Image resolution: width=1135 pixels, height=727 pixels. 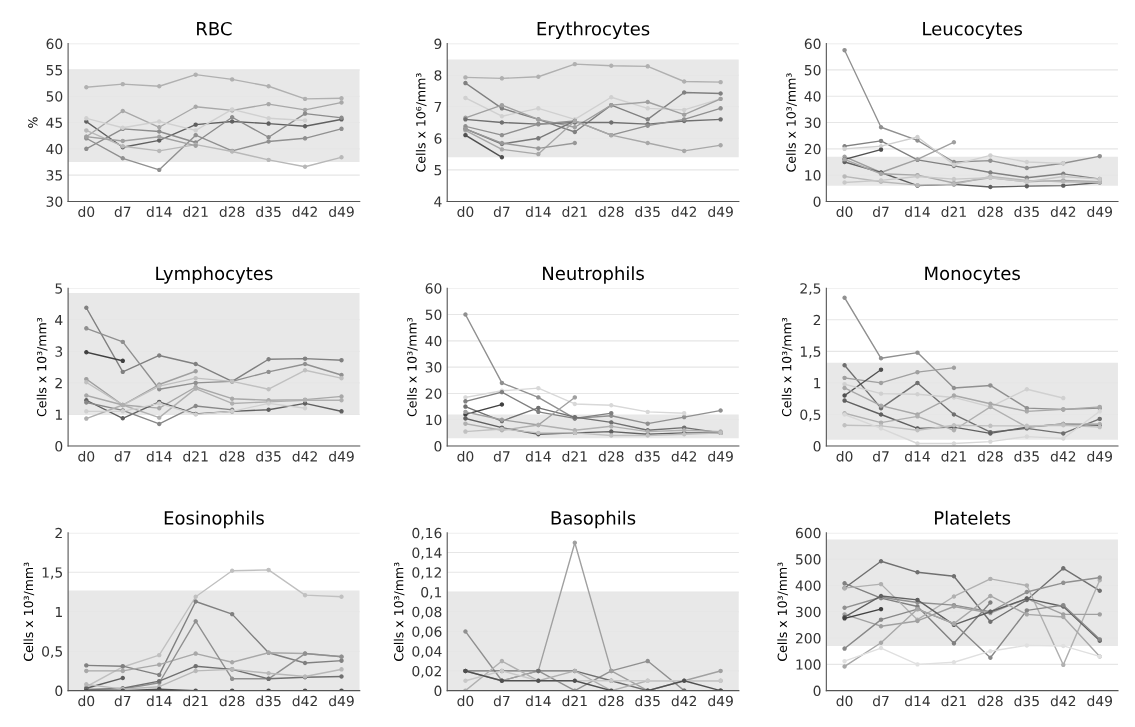 I want to click on y-tick-label: 300, so click(x=808, y=612).